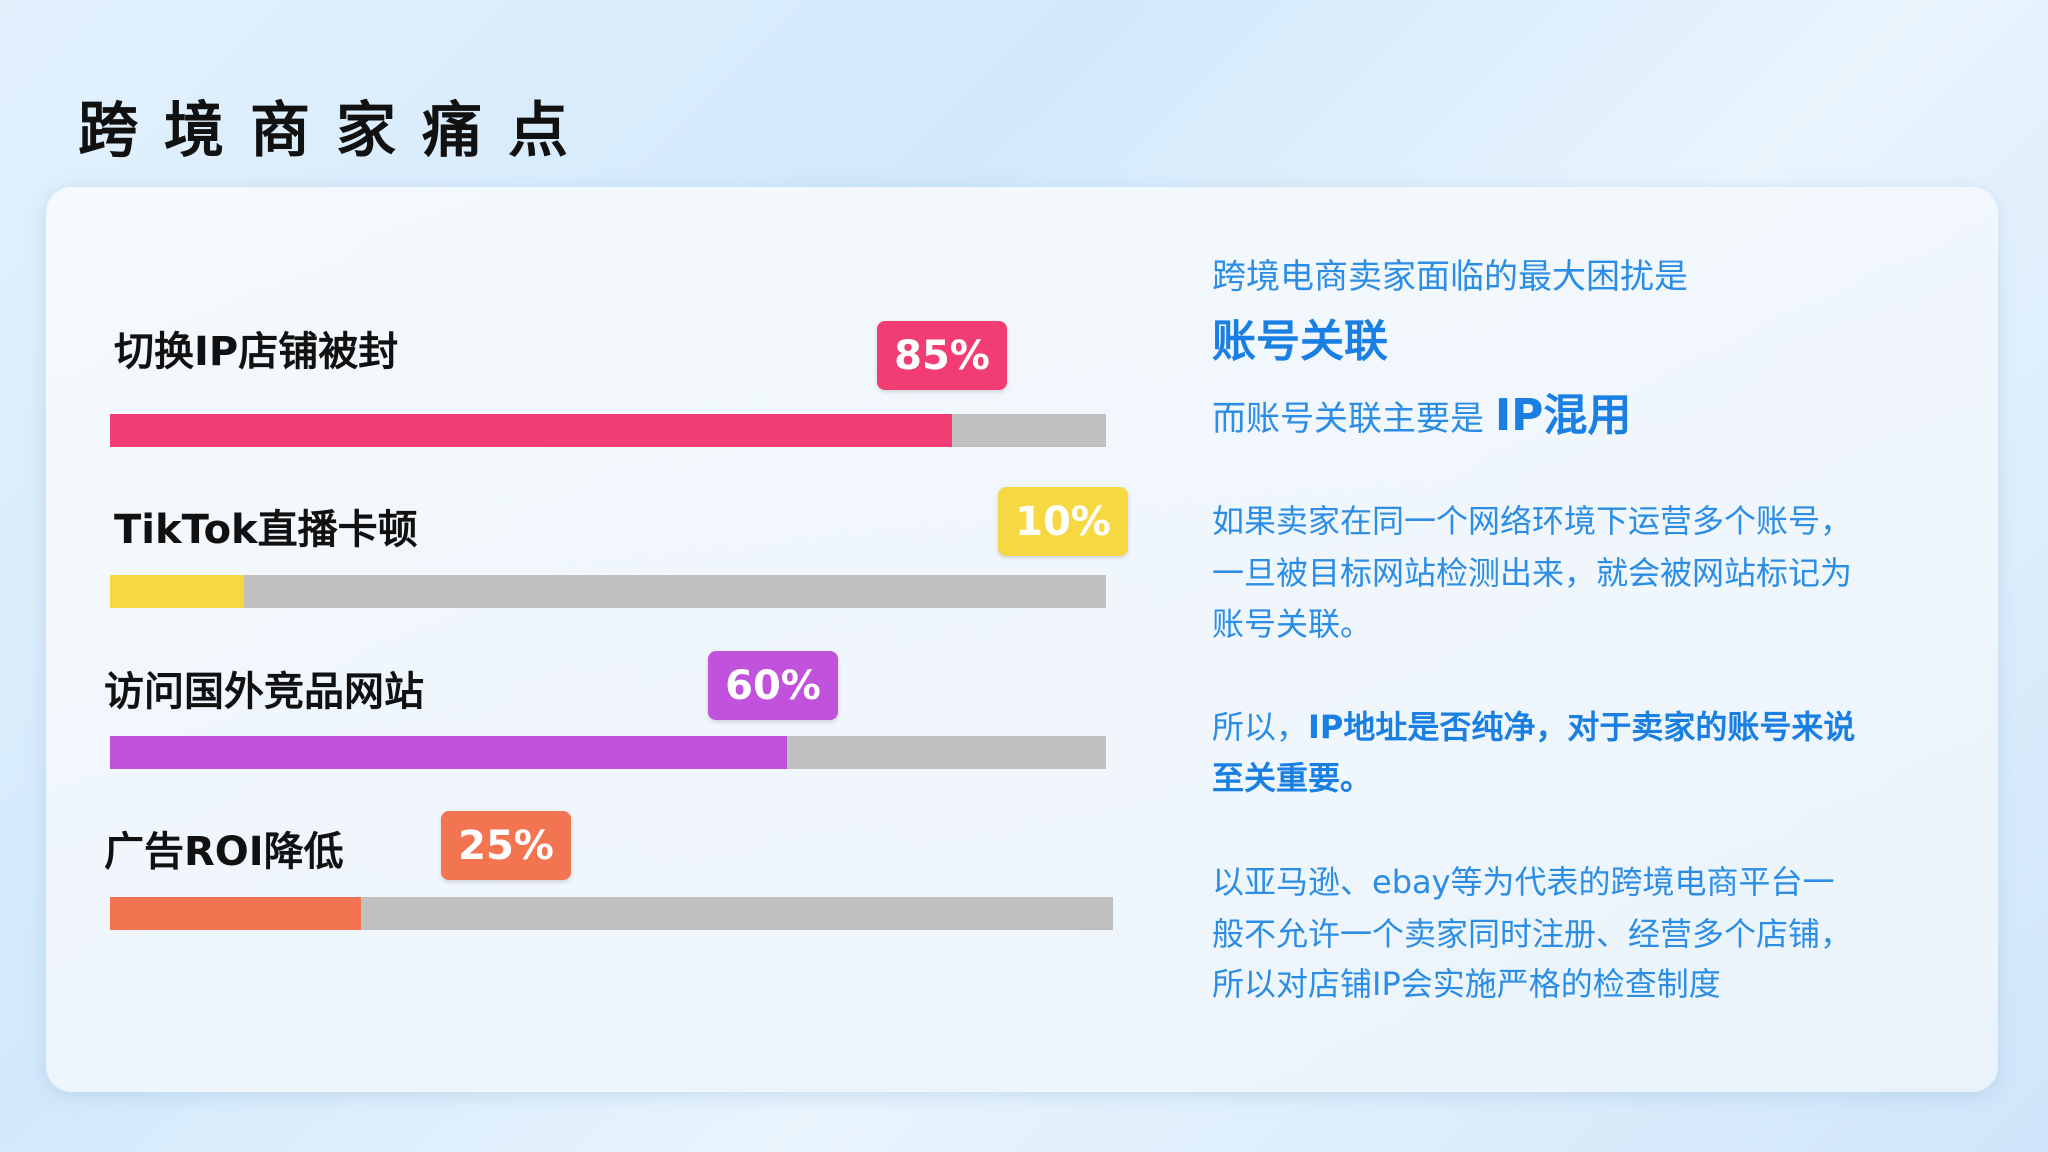 The height and width of the screenshot is (1152, 2048). Describe the element at coordinates (1260, 727) in the screenshot. I see `so-text: 所以，` at that location.